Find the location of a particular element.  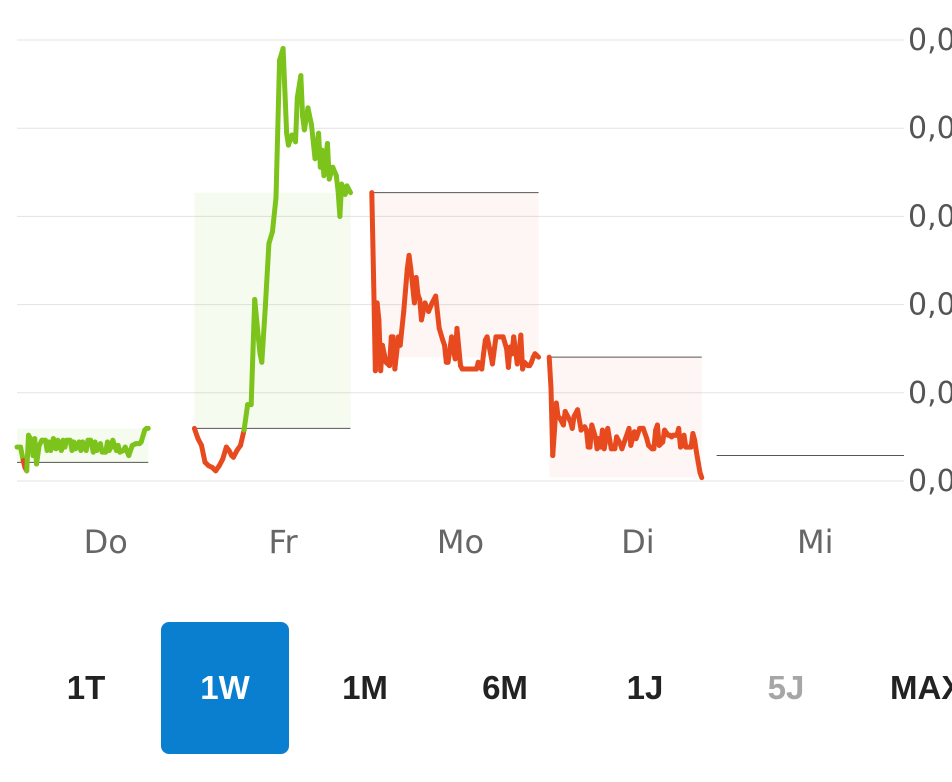

period-tab-1t: 1T is located at coordinates (86, 687).